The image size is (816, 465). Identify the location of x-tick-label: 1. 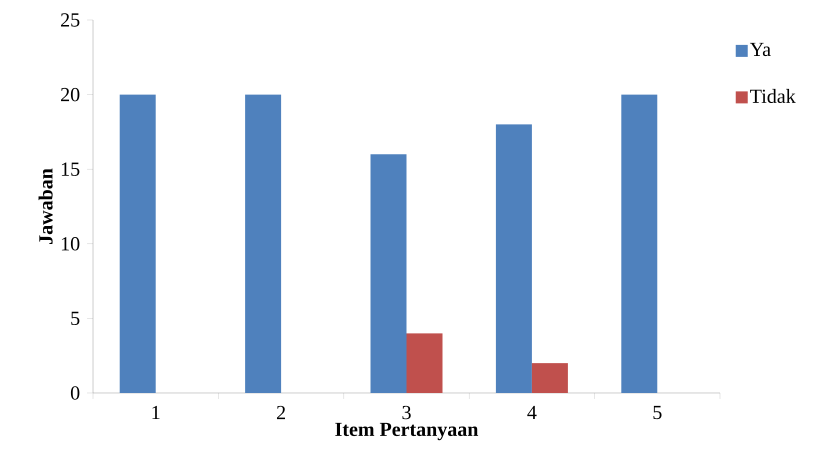
(156, 413).